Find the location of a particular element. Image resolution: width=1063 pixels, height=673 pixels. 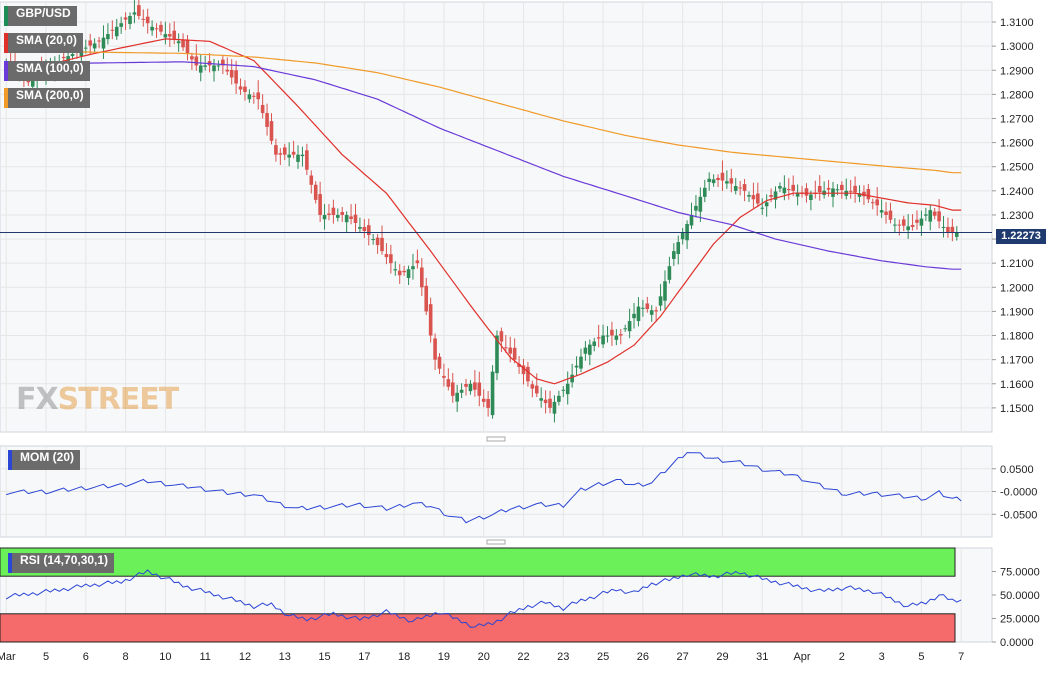

price-tick-label: 1.2700 is located at coordinates (1017, 119).